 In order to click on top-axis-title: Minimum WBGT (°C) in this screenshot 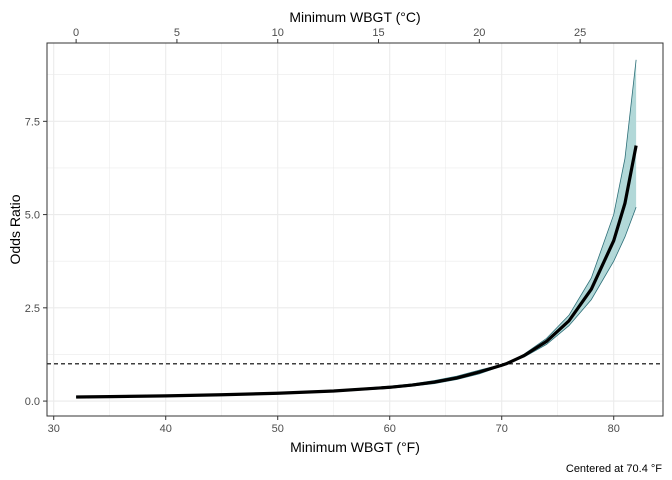, I will do `click(354, 17)`.